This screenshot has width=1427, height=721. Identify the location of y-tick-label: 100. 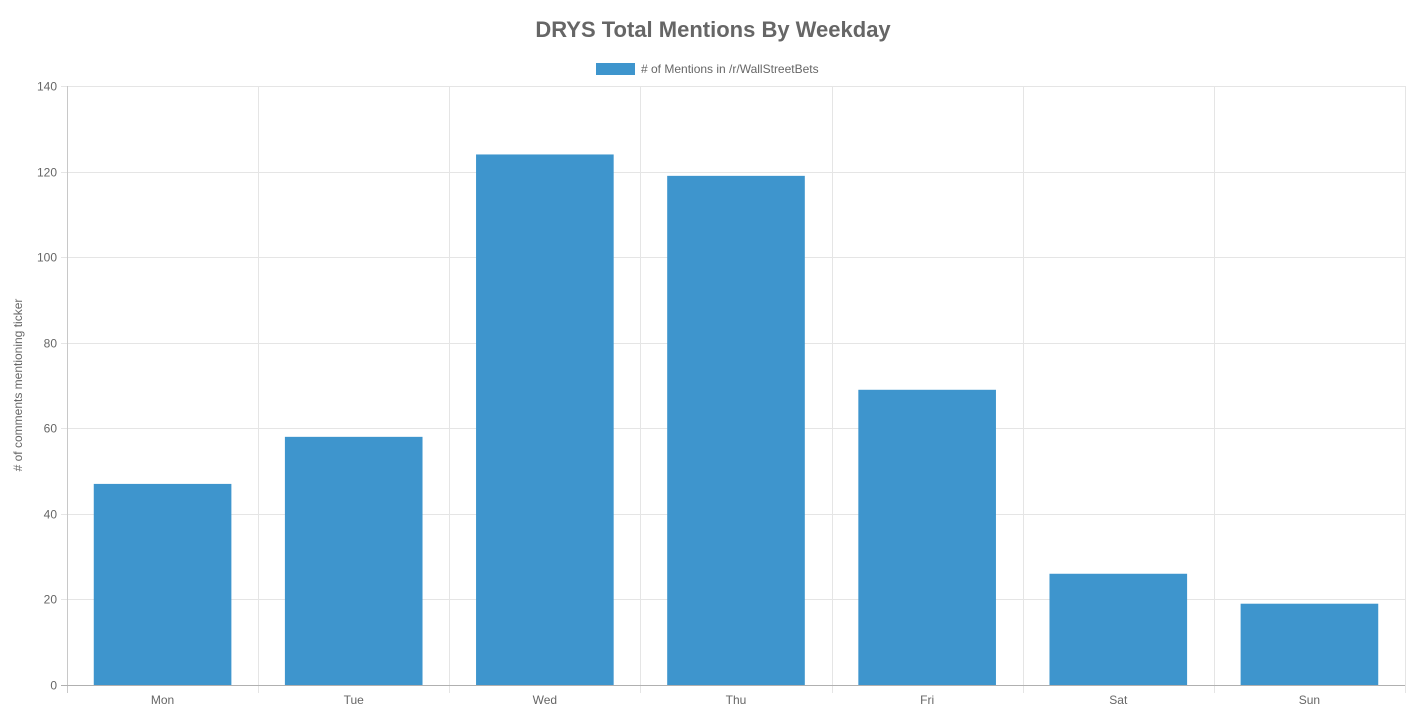
(47, 258).